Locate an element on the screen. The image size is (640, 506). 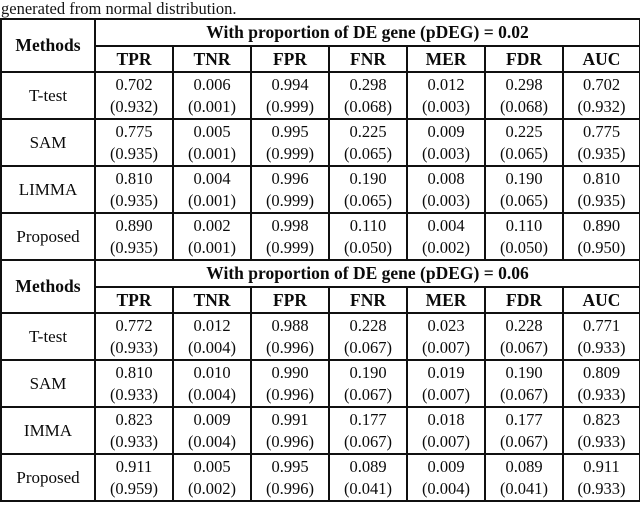
value-main: 0.010 is located at coordinates (212, 372).